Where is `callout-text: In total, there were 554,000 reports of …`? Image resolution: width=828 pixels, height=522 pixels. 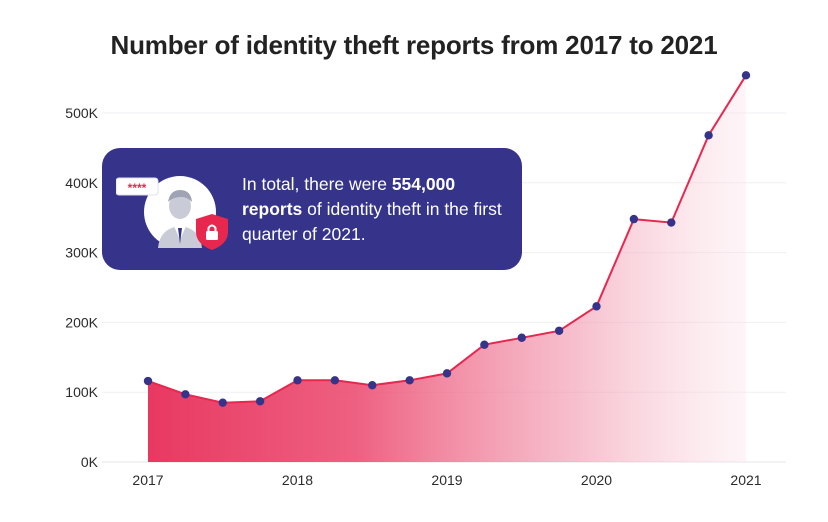 callout-text: In total, there were 554,000 reports of … is located at coordinates (376, 209).